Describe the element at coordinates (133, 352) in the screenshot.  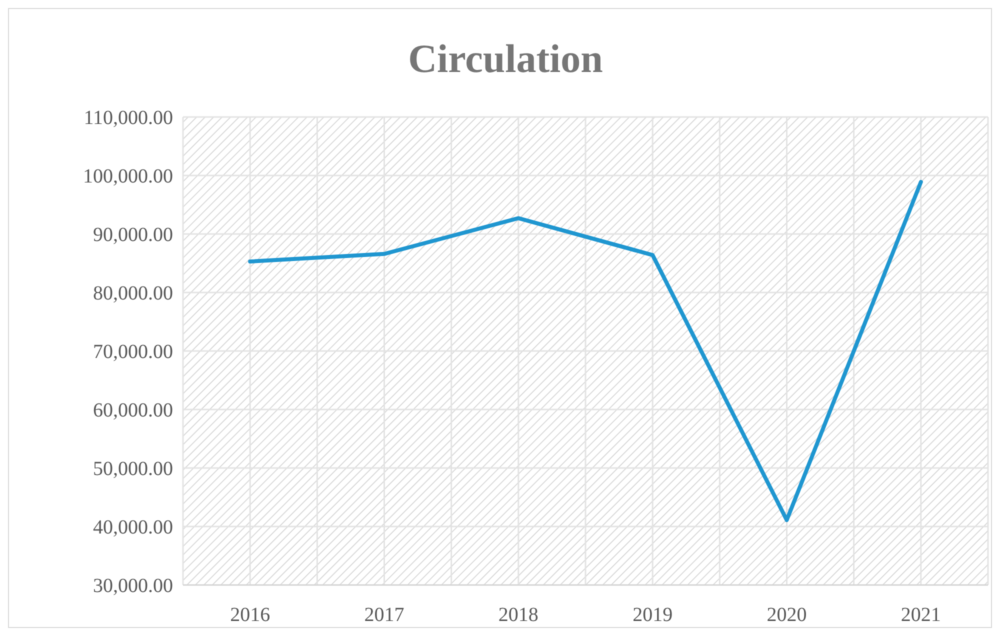
I see `y-tick-label: 70,000.00` at that location.